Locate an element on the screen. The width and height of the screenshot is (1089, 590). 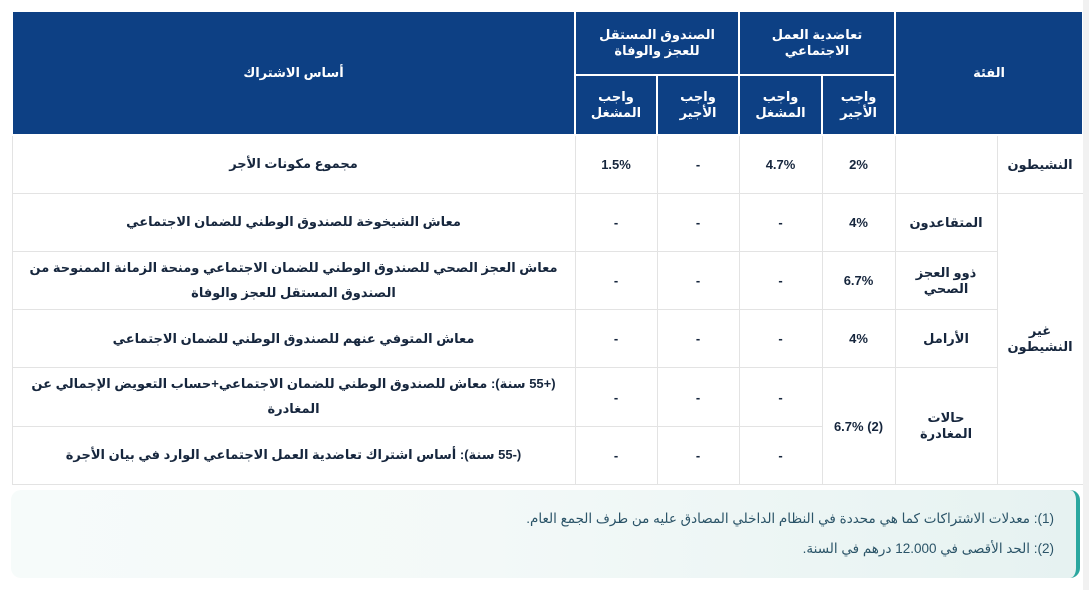
vertical-scrollbar is located at coordinates (1086, 295).